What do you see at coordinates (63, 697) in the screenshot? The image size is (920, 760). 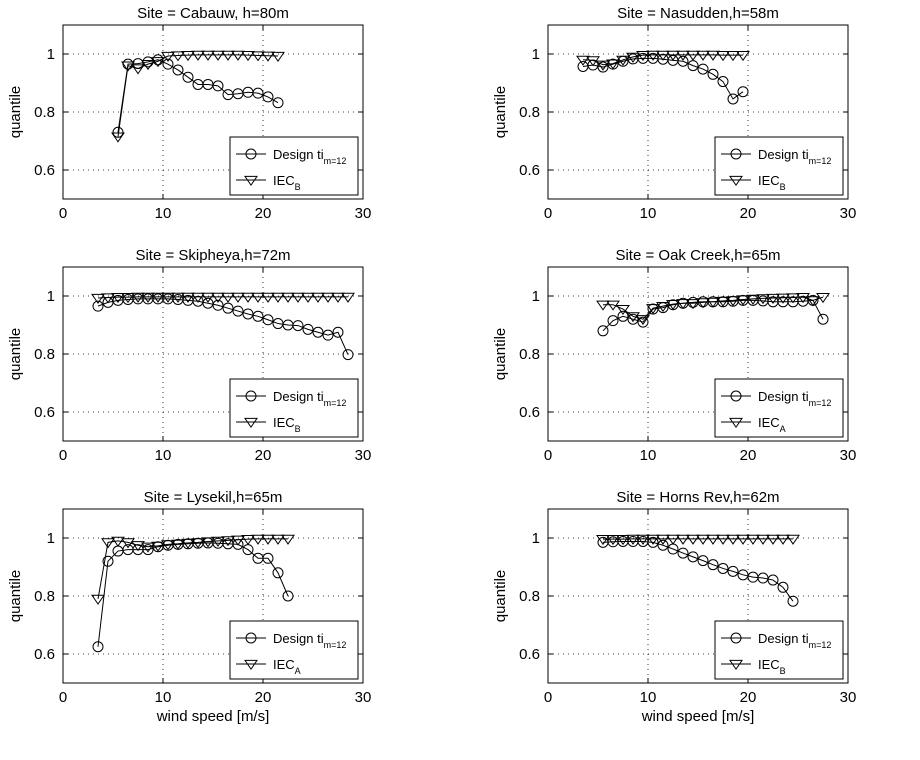 I see `x-tick-label: 0` at bounding box center [63, 697].